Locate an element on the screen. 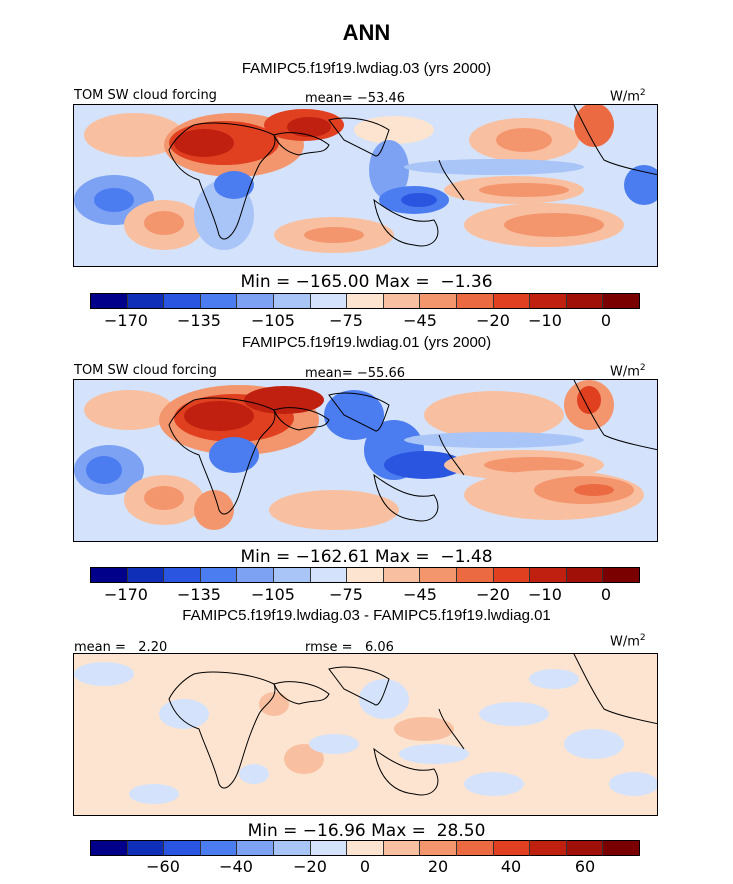 This screenshot has height=884, width=733. panel-3-unit-label: W/m2 is located at coordinates (628, 641).